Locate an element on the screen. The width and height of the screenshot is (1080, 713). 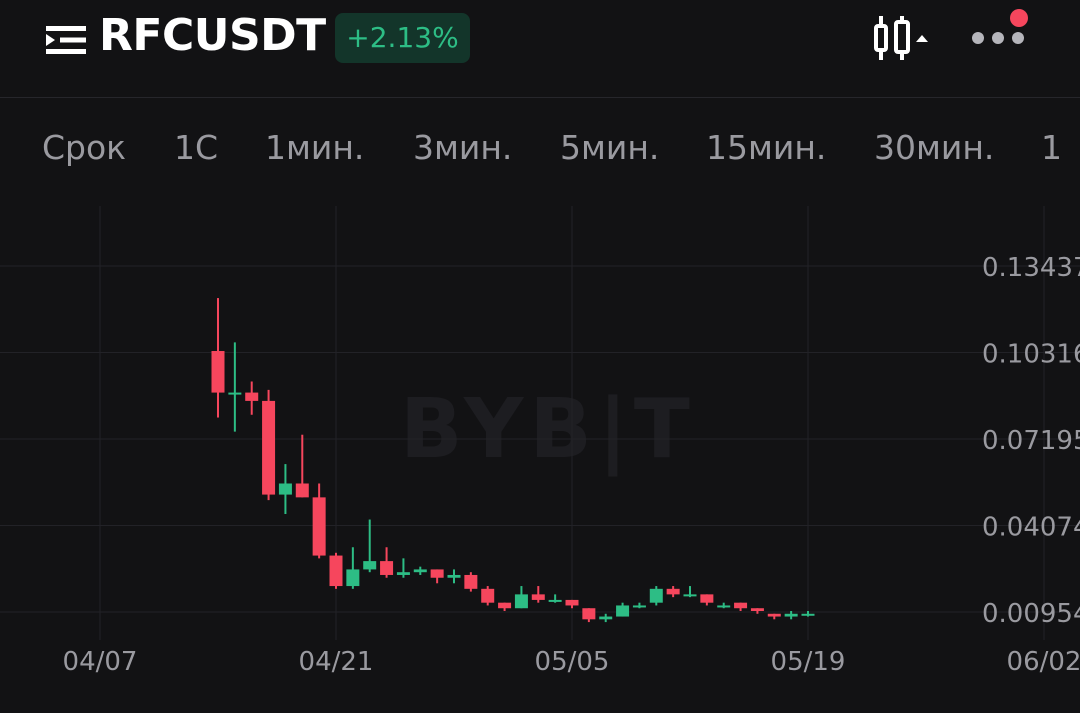
menu-icon is located at coordinates (66, 40).